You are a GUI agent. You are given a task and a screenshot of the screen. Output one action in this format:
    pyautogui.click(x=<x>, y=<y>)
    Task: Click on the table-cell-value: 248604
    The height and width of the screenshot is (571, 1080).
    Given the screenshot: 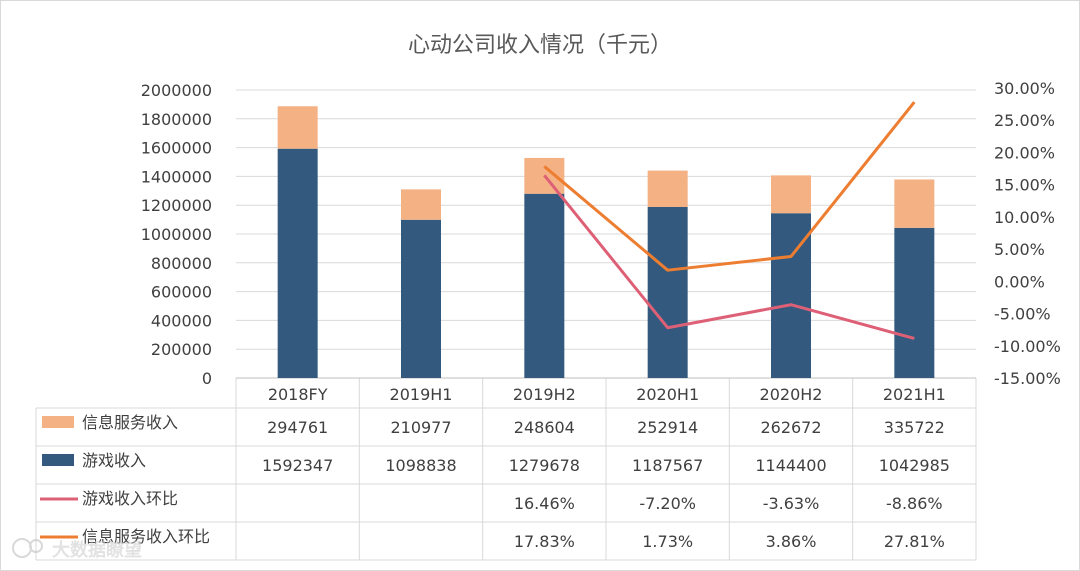 What is the action you would take?
    pyautogui.click(x=544, y=427)
    